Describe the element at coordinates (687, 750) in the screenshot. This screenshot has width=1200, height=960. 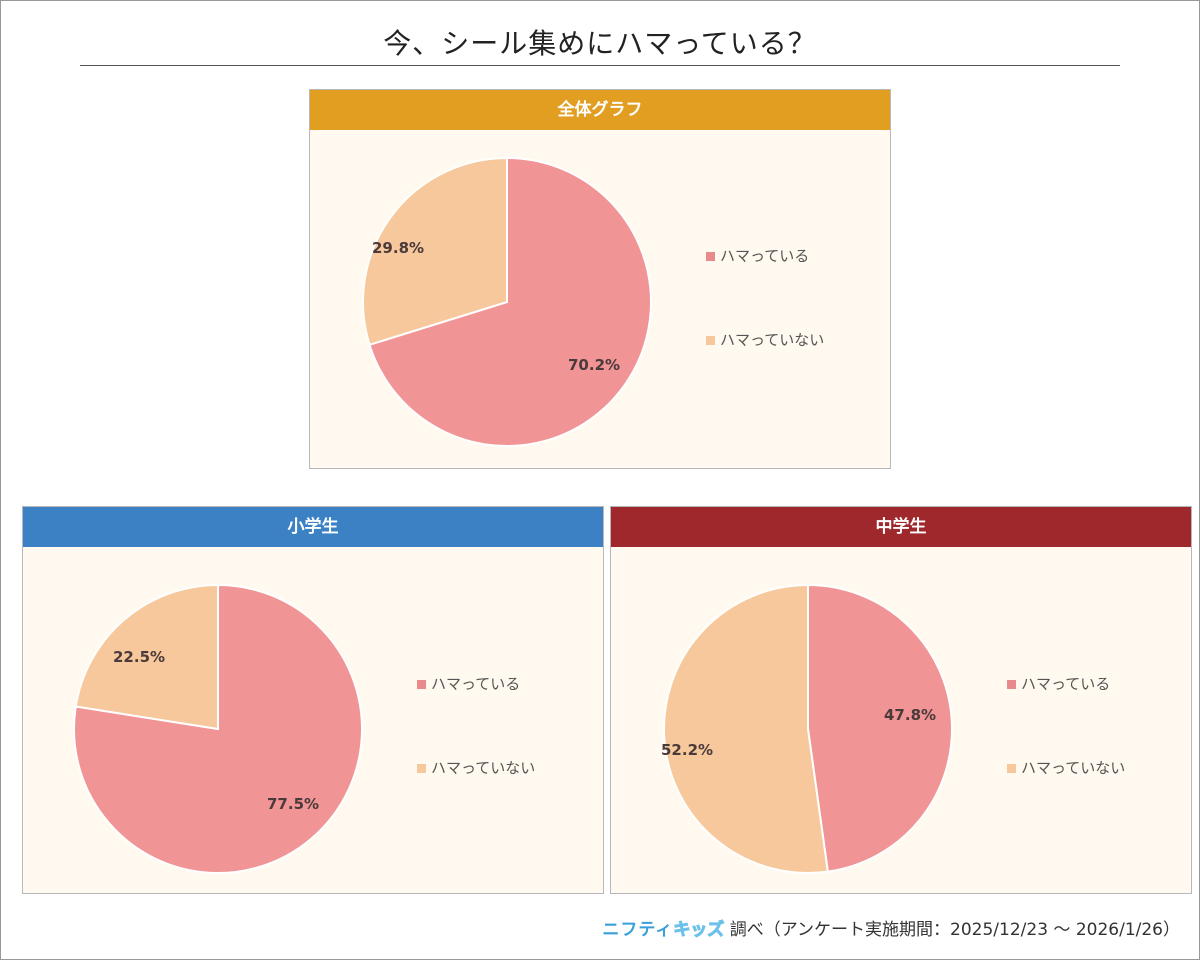
I see `pct-label-no: 52.2%` at that location.